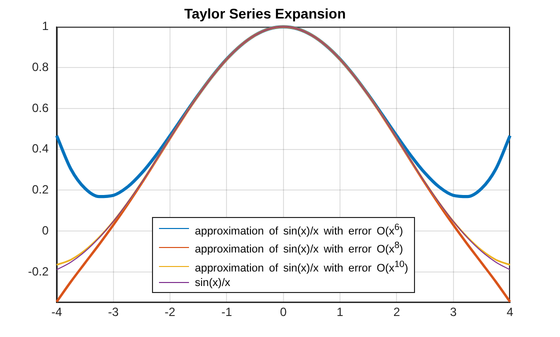 This screenshot has height=337, width=560. Describe the element at coordinates (45, 230) in the screenshot. I see `y-tick-label: 0` at that location.